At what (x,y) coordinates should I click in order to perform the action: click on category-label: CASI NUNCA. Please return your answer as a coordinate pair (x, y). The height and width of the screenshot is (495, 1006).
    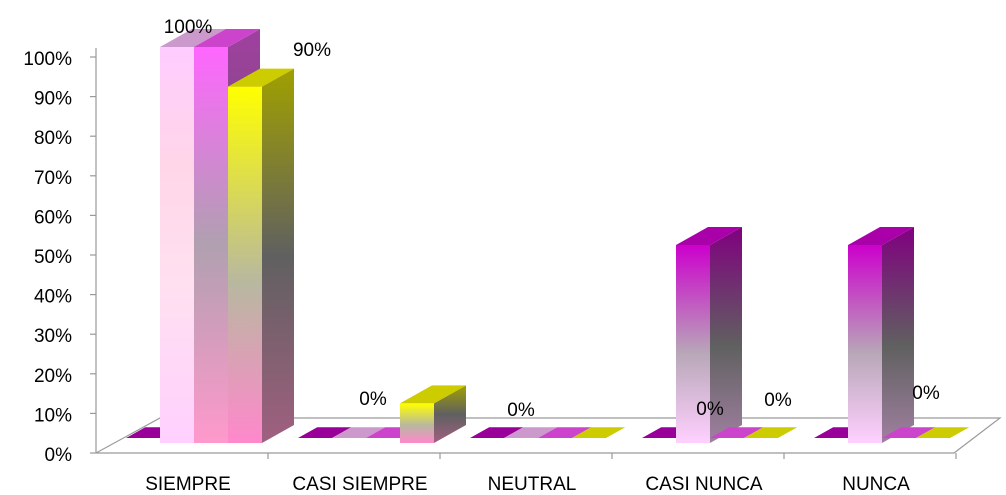
    Looking at the image, I should click on (704, 484).